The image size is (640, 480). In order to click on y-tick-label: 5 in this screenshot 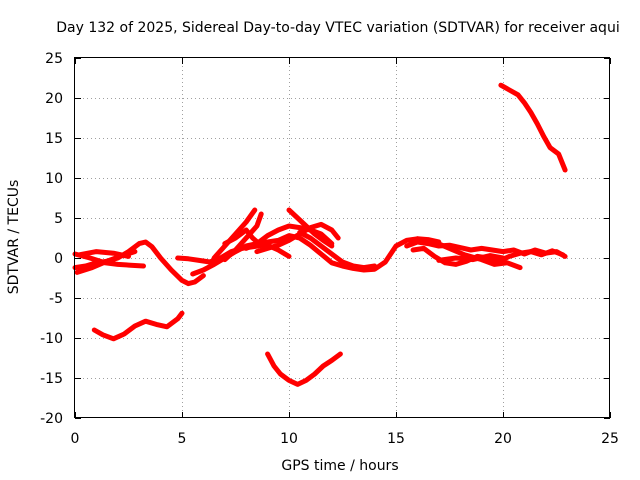, I will do `click(58, 219)`.